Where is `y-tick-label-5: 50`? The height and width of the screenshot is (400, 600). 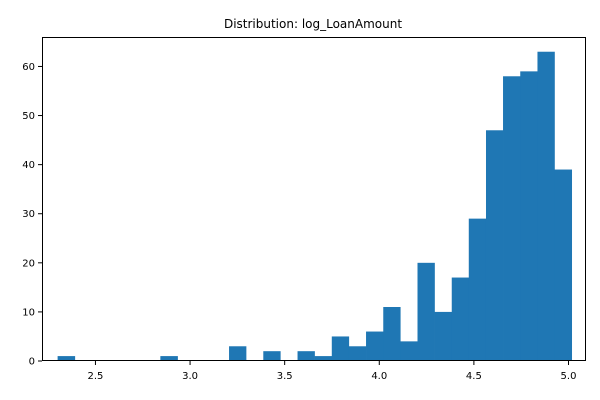
y-tick-label-5: 50 is located at coordinates (28, 116).